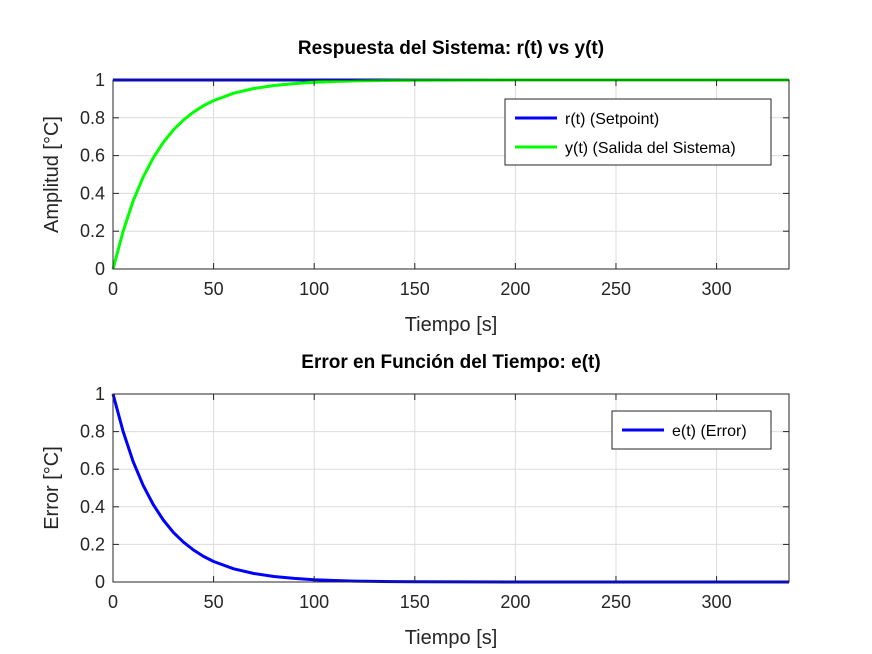 The image size is (872, 654). I want to click on chart-title-response: Respuesta del Sistema: r(t) vs y(t), so click(451, 48).